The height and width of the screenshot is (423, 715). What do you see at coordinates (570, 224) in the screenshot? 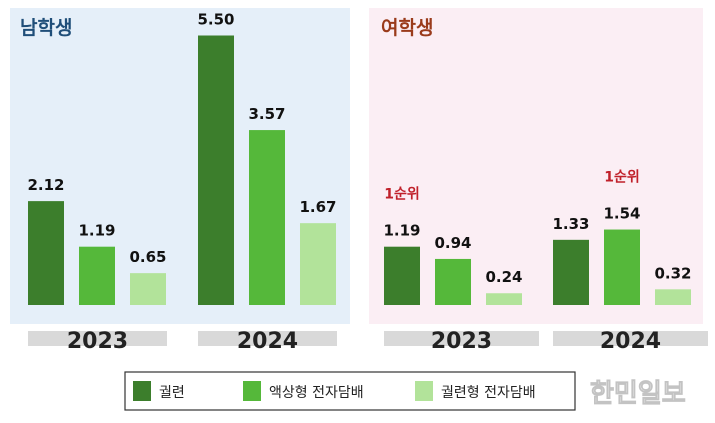
I see `bar-value-label: 1.33` at bounding box center [570, 224].